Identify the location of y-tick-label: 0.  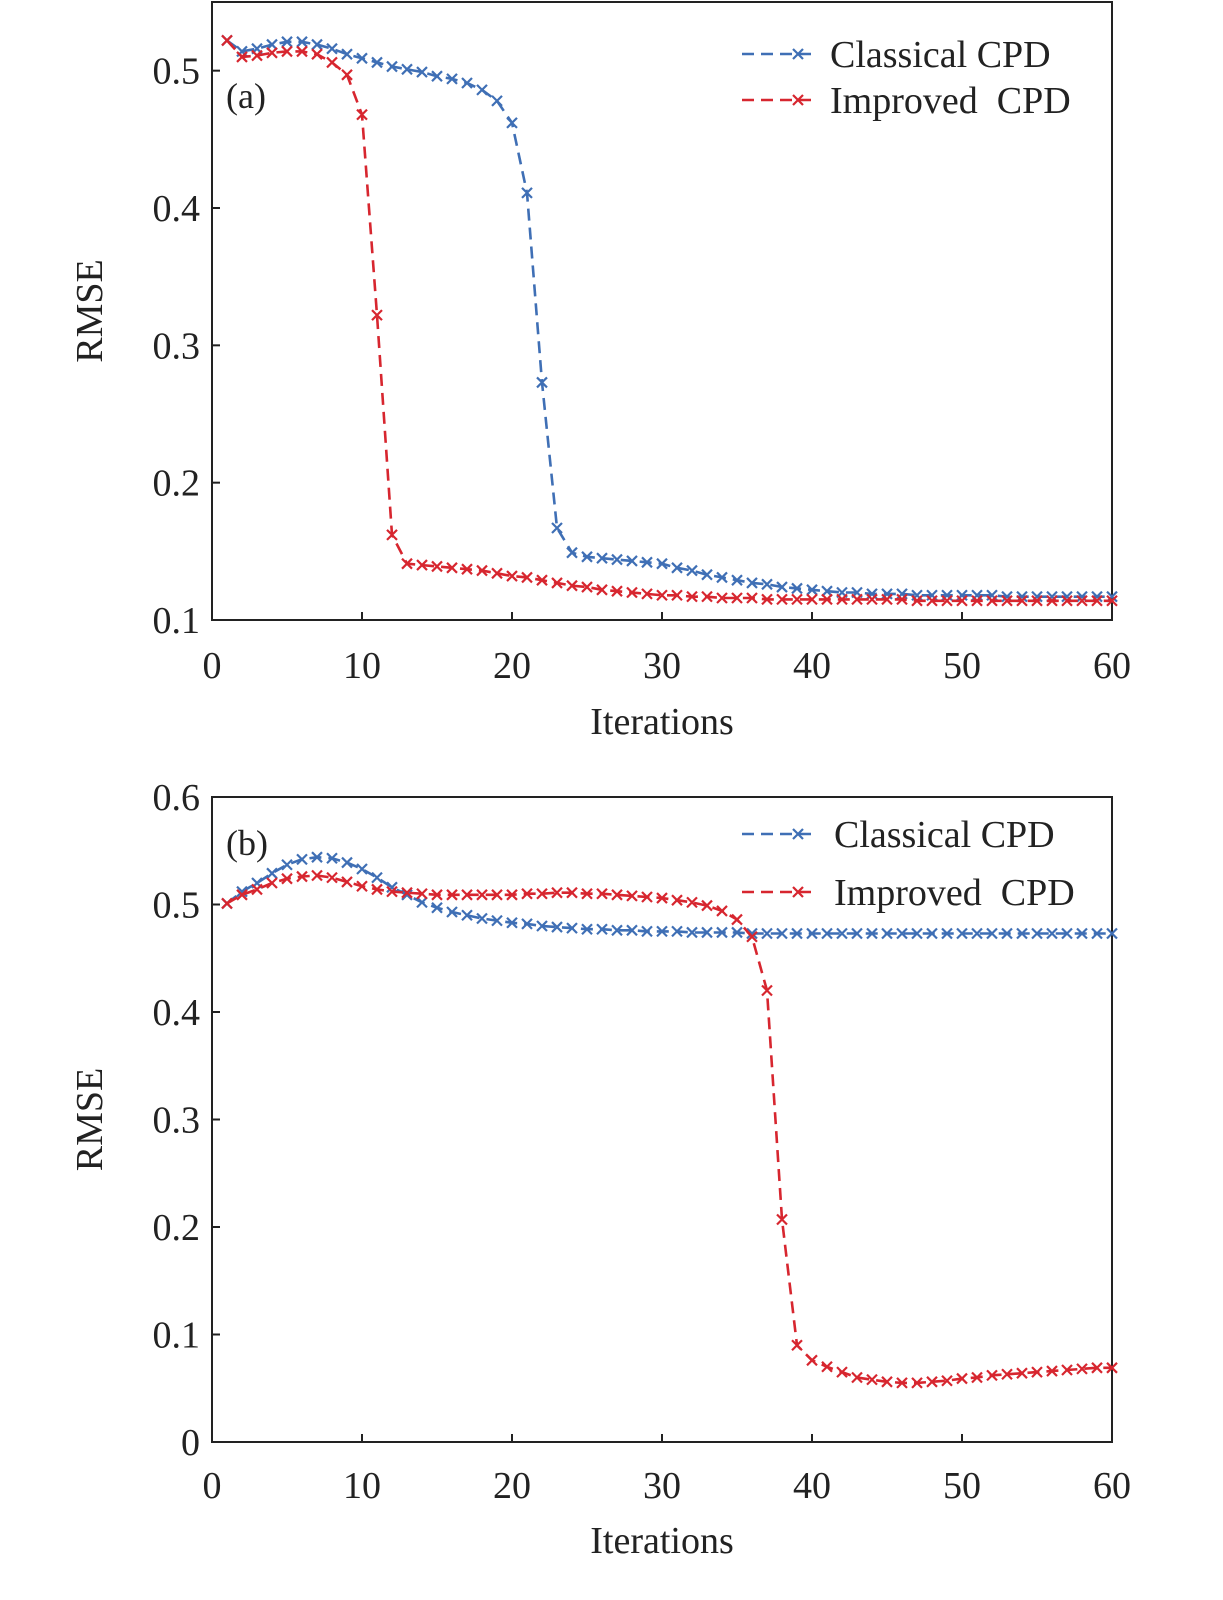
(190, 1443).